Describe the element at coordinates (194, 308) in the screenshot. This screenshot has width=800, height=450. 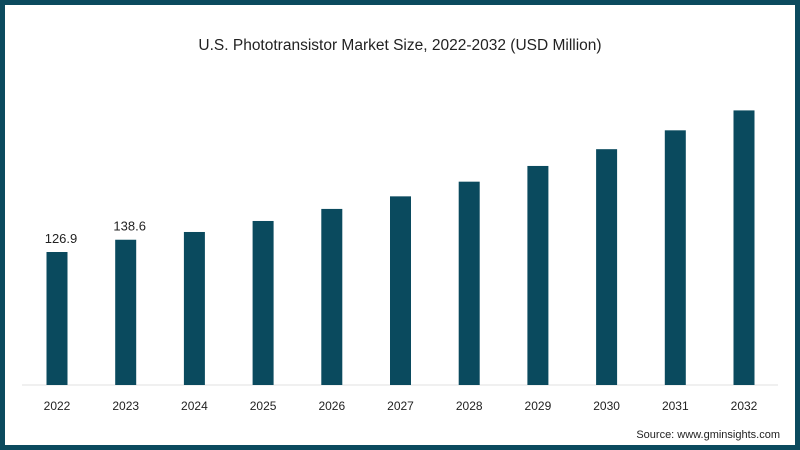
I see `bar-2024` at that location.